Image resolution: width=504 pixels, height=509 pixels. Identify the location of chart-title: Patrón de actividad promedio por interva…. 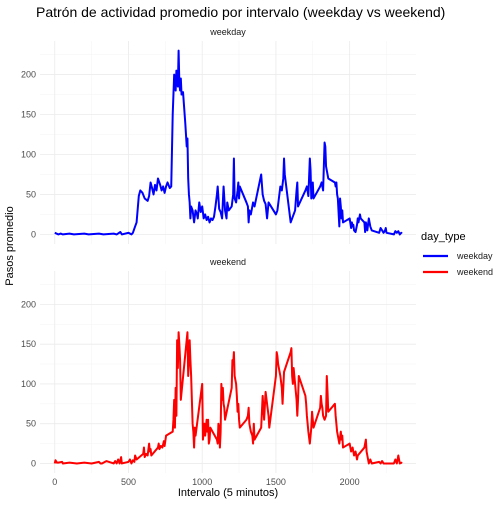
(240, 12).